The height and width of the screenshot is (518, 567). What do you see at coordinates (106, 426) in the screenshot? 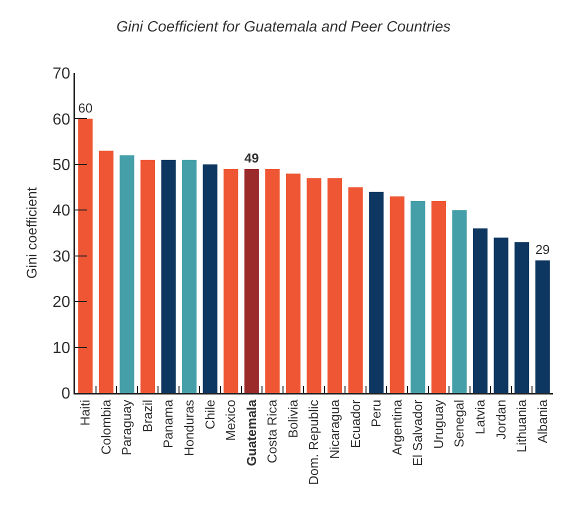
I see `x-tick-label: Colombia` at bounding box center [106, 426].